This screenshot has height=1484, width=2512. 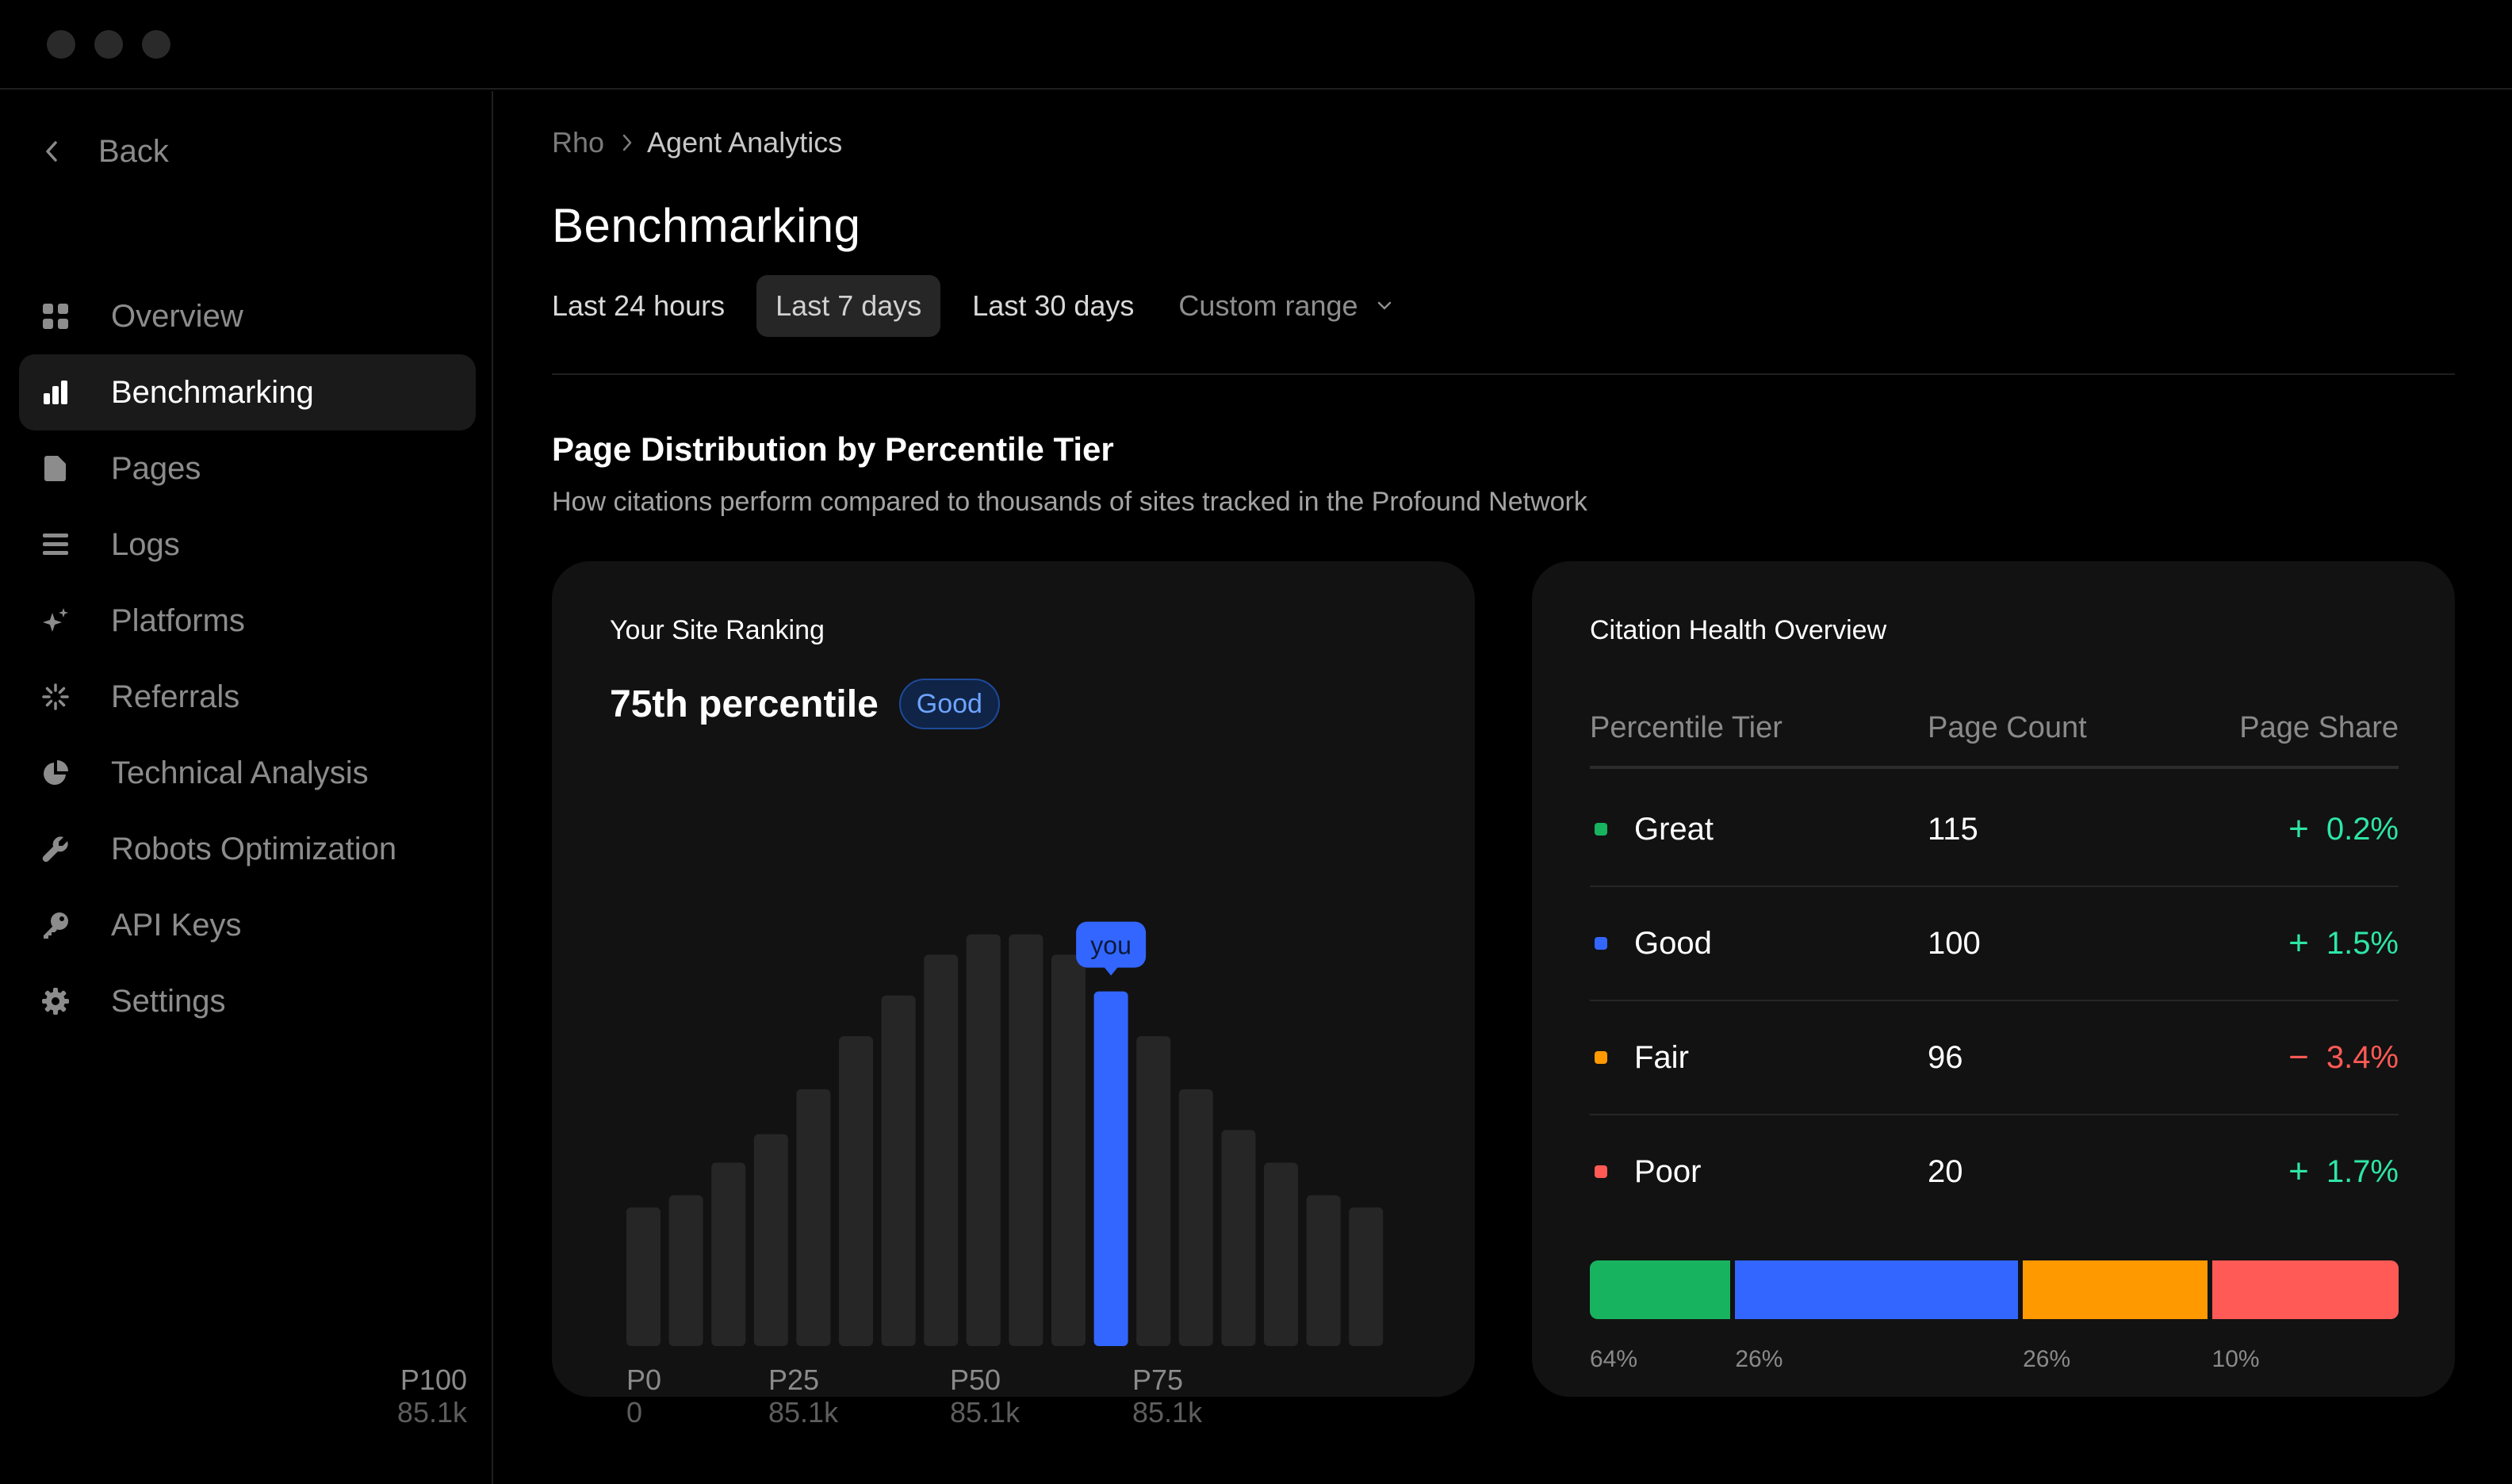 What do you see at coordinates (247, 545) in the screenshot?
I see `sidebar-item-logs: Logs` at bounding box center [247, 545].